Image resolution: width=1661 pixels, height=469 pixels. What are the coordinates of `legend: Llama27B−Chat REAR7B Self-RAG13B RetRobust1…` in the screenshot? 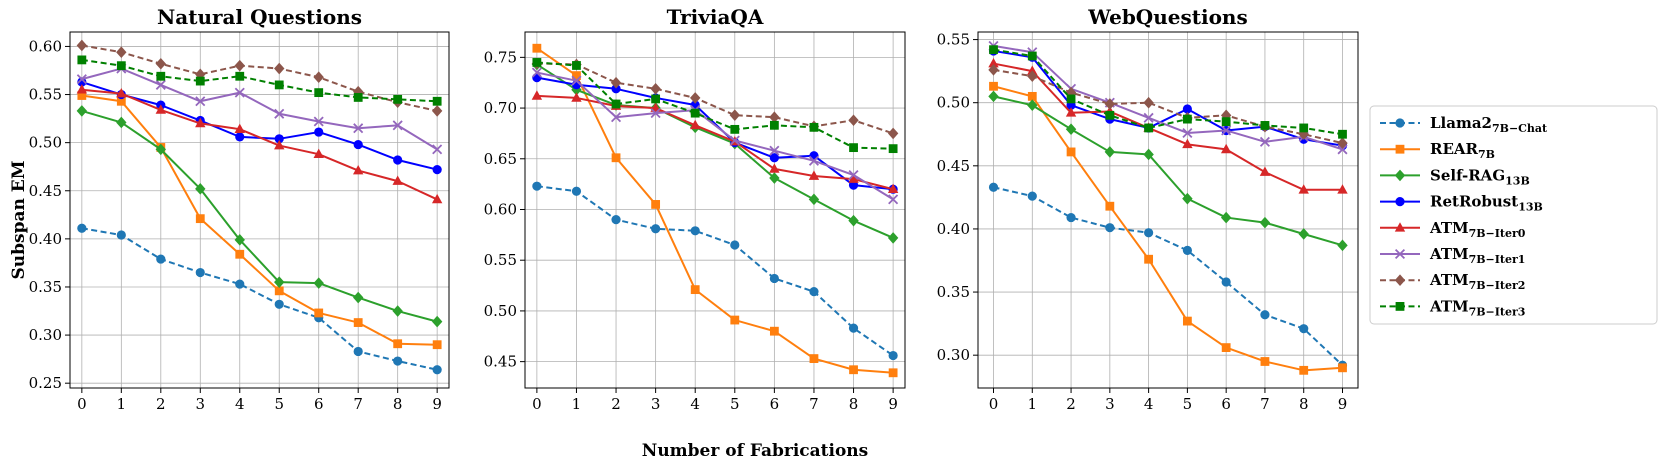 It's located at (1513, 215).